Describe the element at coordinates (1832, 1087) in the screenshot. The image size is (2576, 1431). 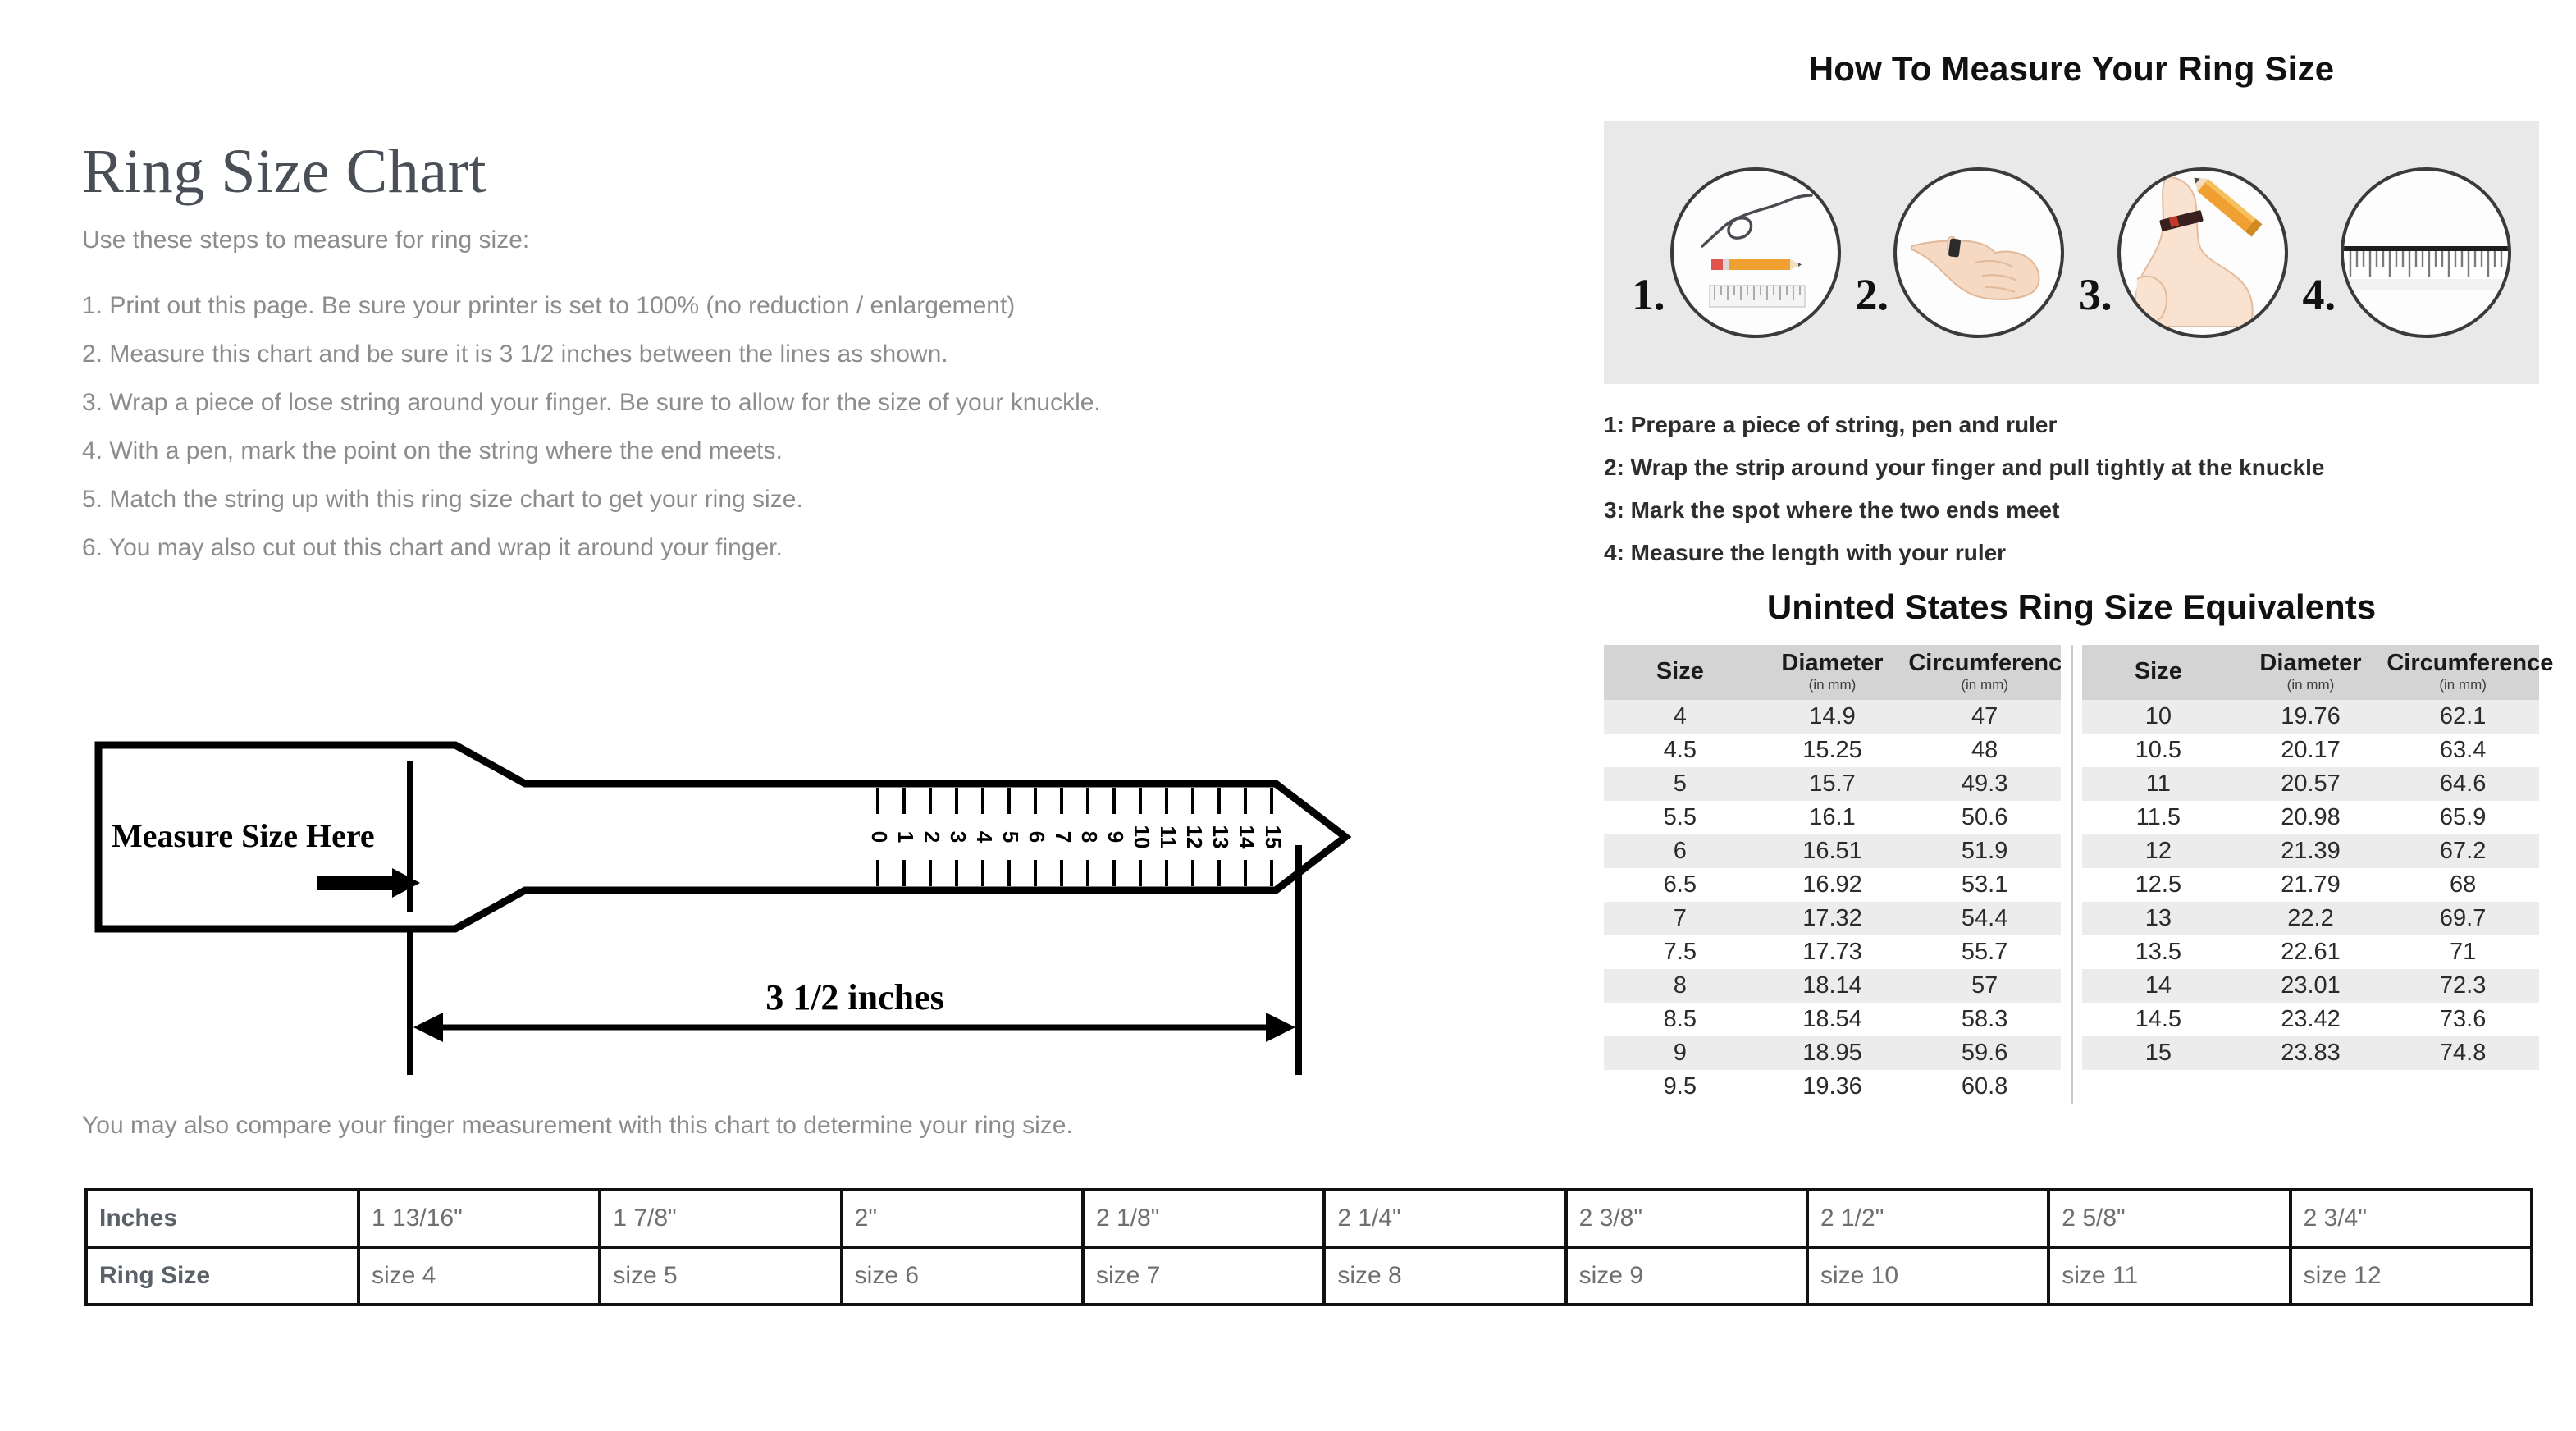
I see `diameter-cell: 19.36` at that location.